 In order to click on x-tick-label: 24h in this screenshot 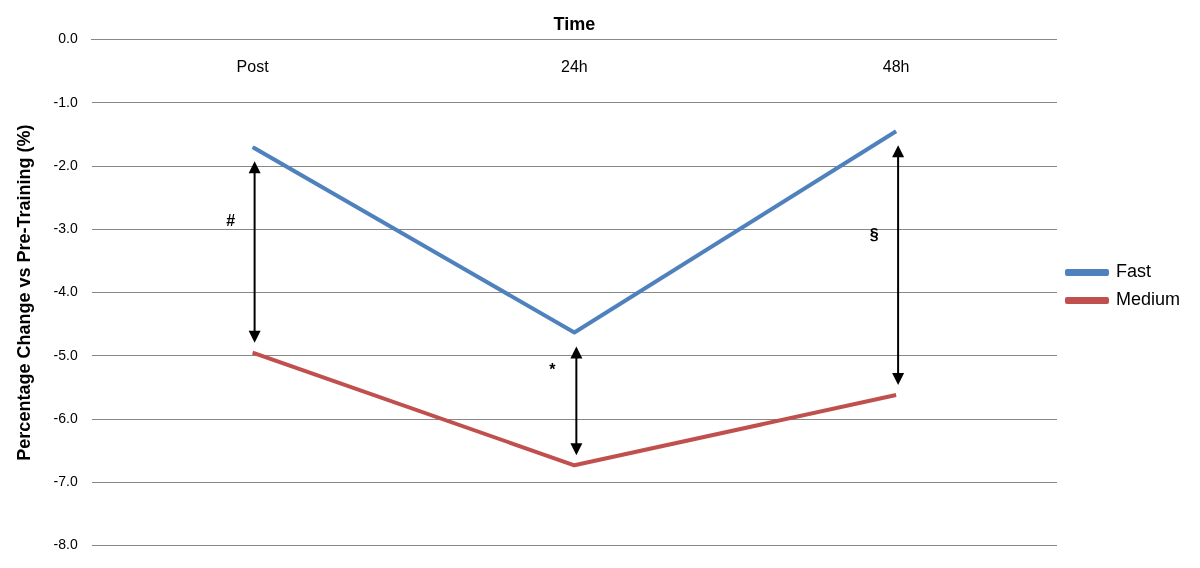, I will do `click(574, 67)`.